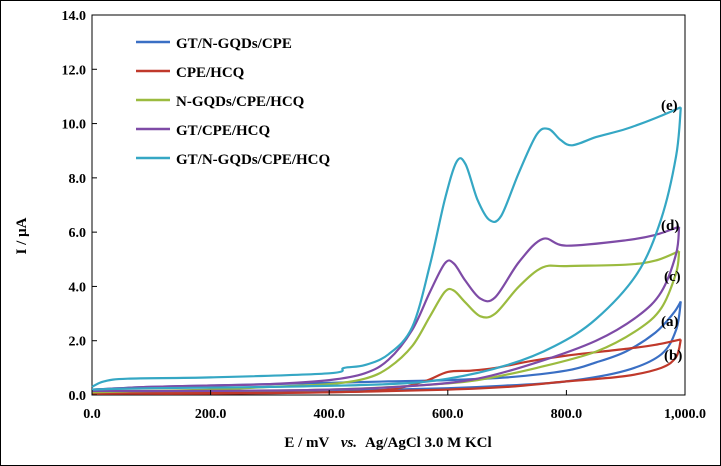 The height and width of the screenshot is (466, 721). What do you see at coordinates (670, 322) in the screenshot?
I see `curve-label-0: (a)` at bounding box center [670, 322].